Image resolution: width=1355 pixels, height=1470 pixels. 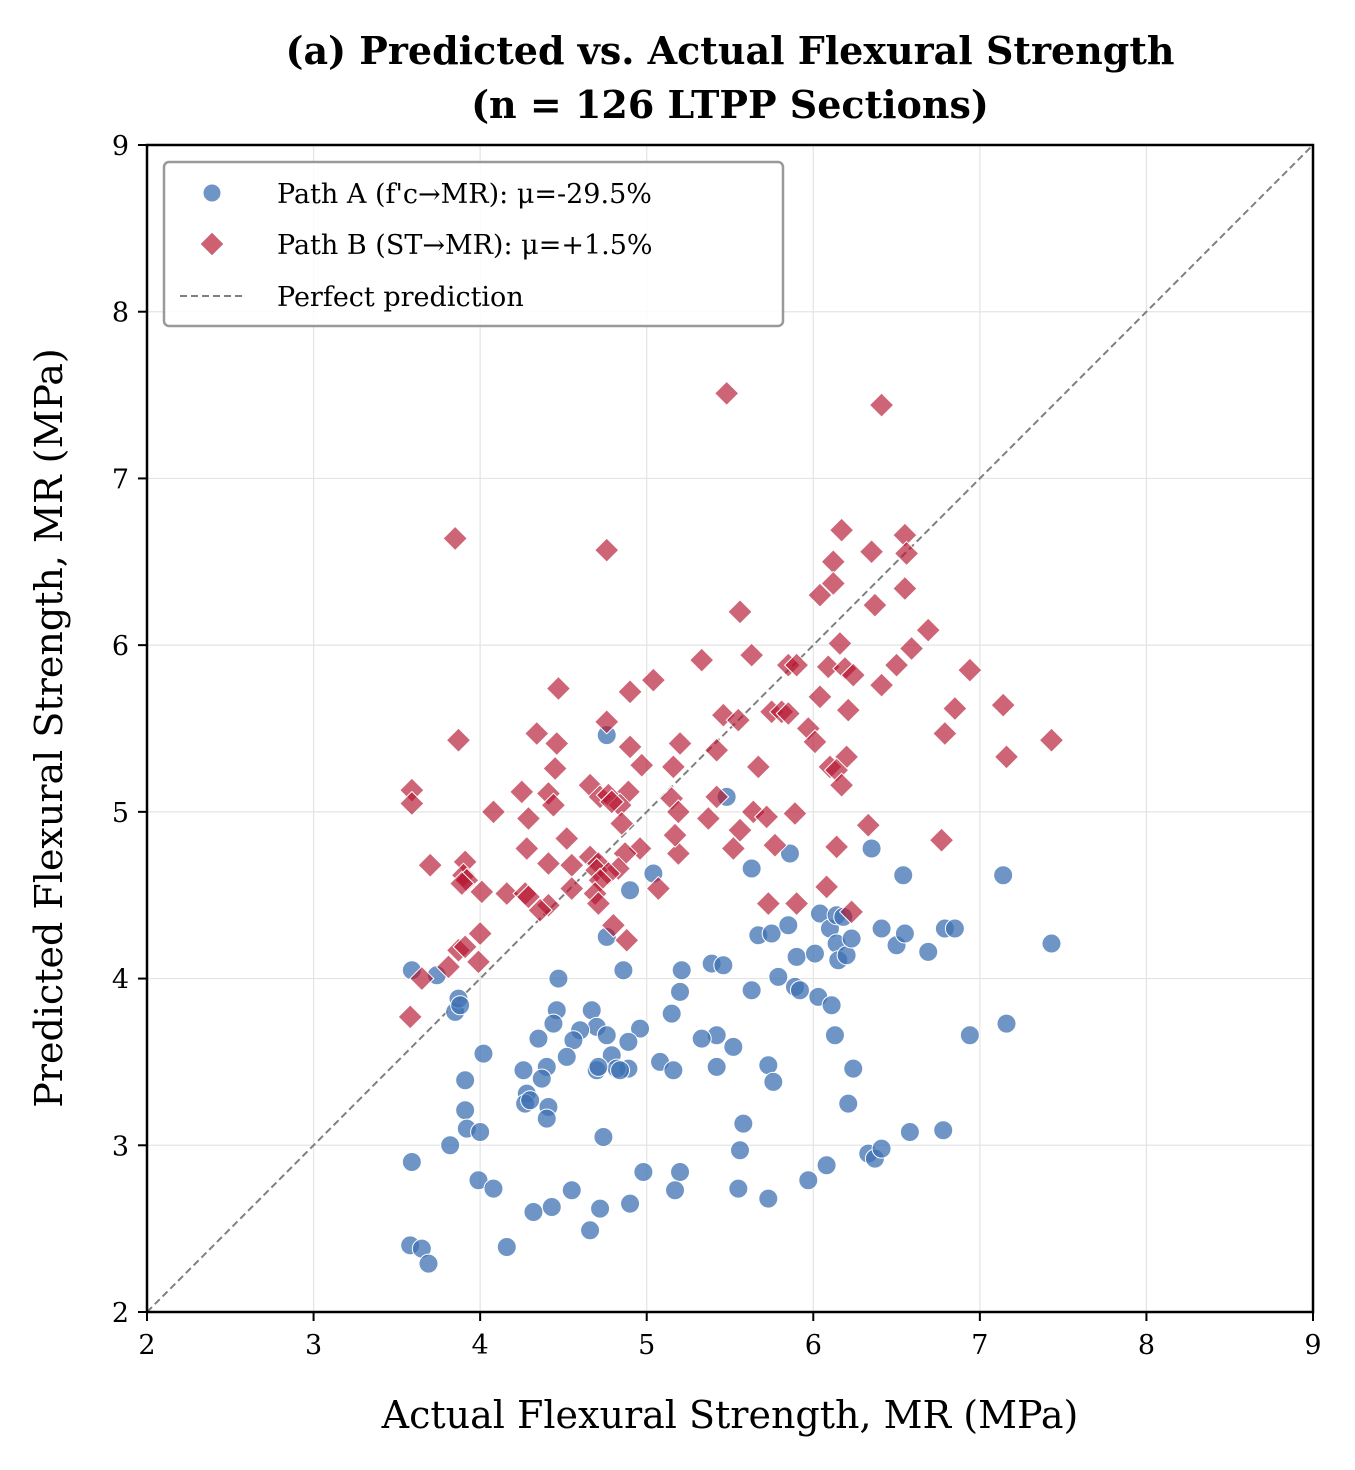 I want to click on x-tick-label: 5, so click(x=646, y=1345).